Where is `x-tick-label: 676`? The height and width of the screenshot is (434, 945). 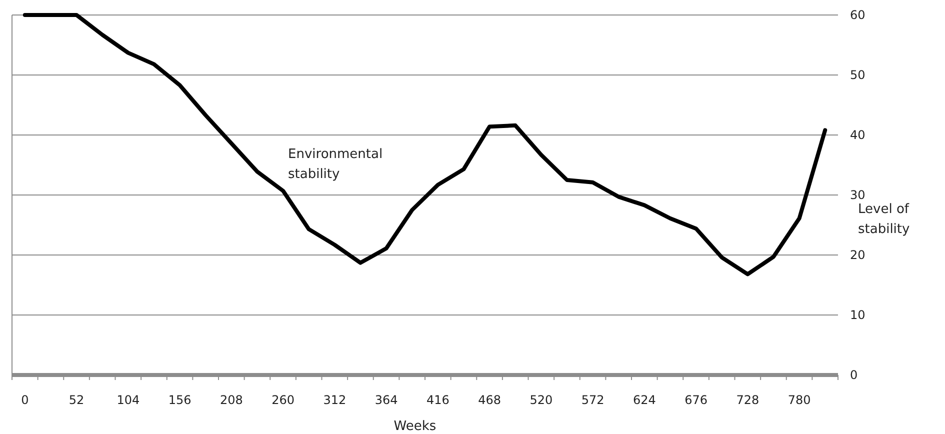
x-tick-label: 676 is located at coordinates (696, 400).